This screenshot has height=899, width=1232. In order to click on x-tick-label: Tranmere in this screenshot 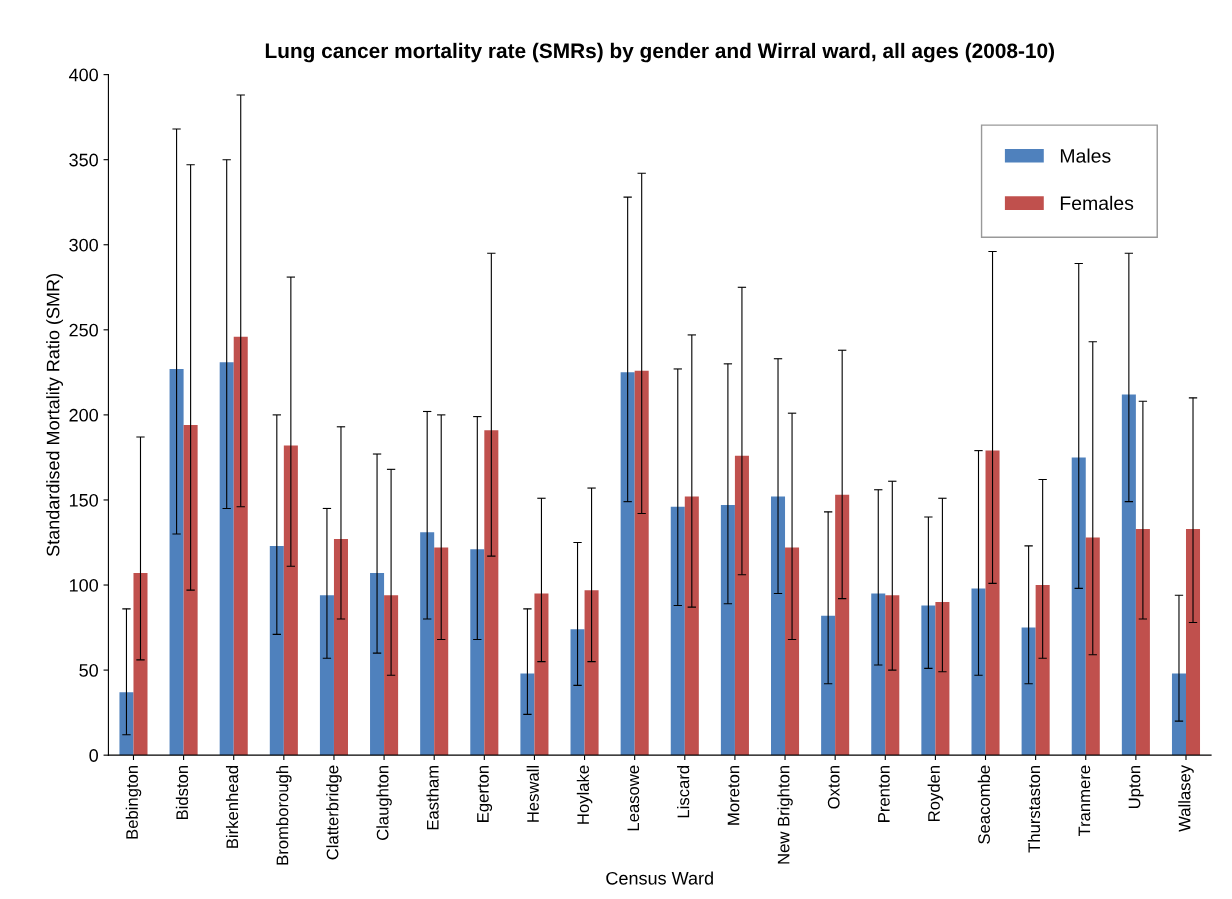, I will do `click(1084, 801)`.